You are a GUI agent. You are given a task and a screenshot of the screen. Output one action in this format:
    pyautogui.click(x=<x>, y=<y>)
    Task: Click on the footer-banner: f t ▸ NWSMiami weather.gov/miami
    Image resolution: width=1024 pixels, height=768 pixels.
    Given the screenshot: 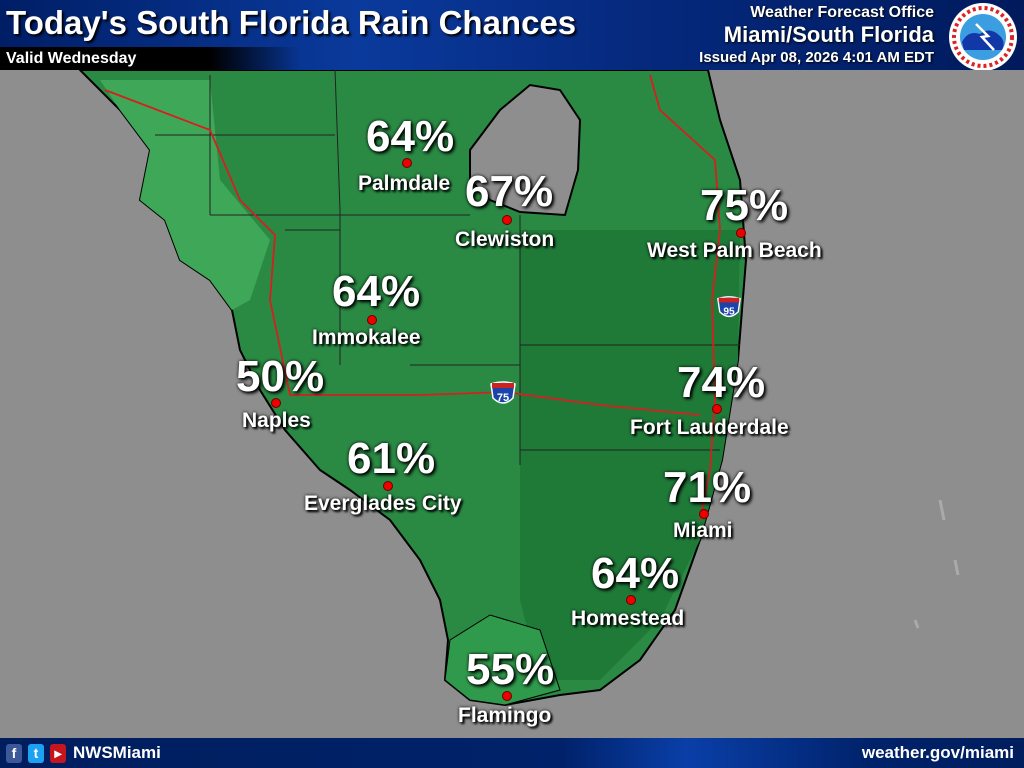 What is the action you would take?
    pyautogui.click(x=512, y=753)
    